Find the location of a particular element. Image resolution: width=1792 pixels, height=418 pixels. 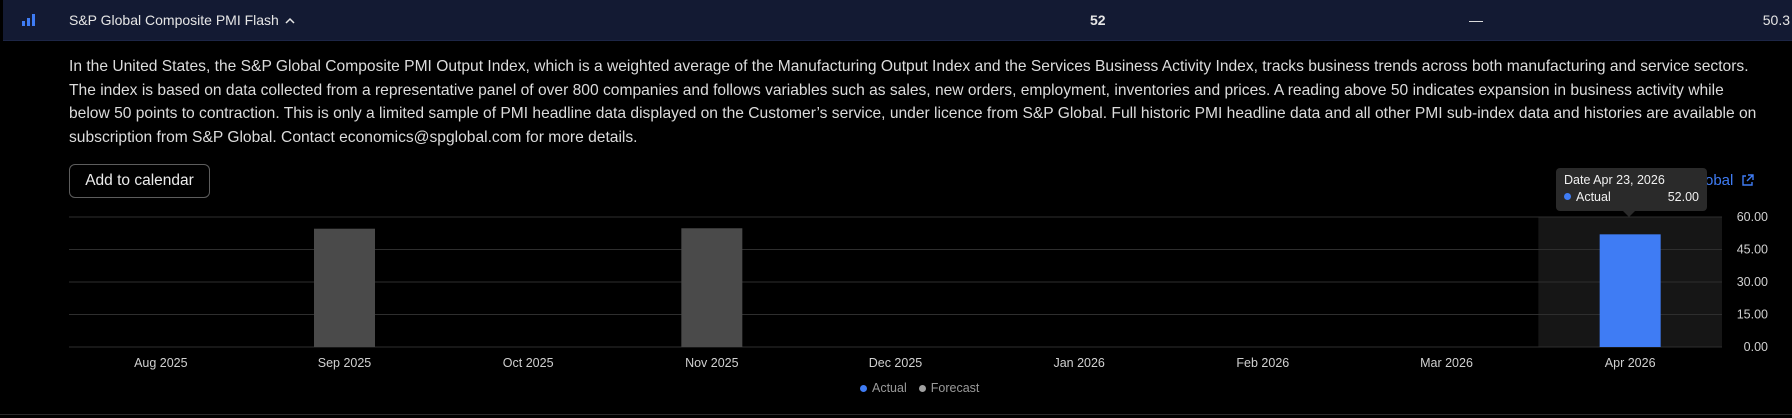

chart-legend: Actual Forecast is located at coordinates (925, 388).